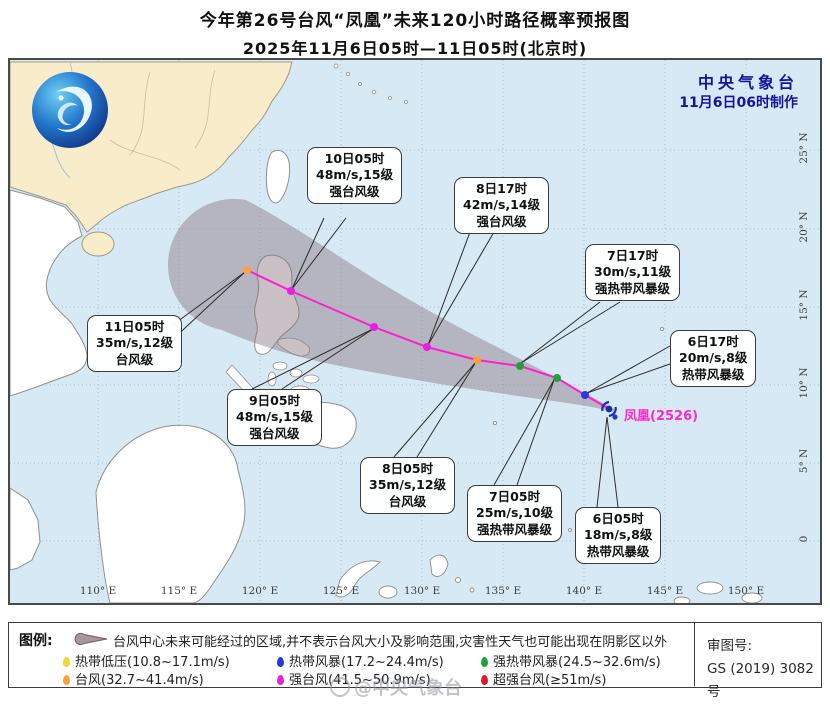 The image size is (830, 707). Describe the element at coordinates (66, 662) in the screenshot. I see `td-dot-icon` at that location.